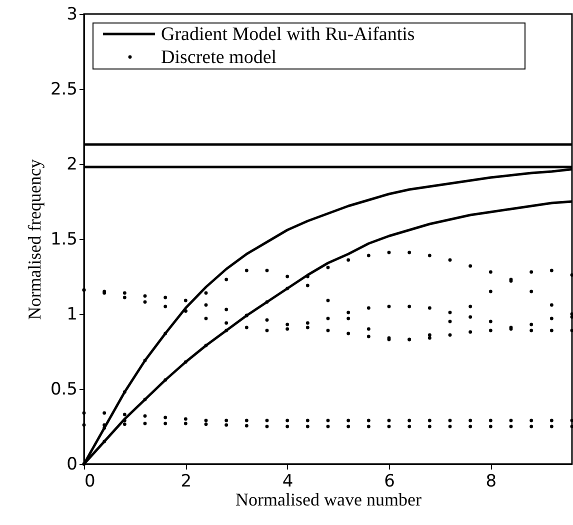  What do you see at coordinates (90, 482) in the screenshot?
I see `x-tick-label: 0` at bounding box center [90, 482].